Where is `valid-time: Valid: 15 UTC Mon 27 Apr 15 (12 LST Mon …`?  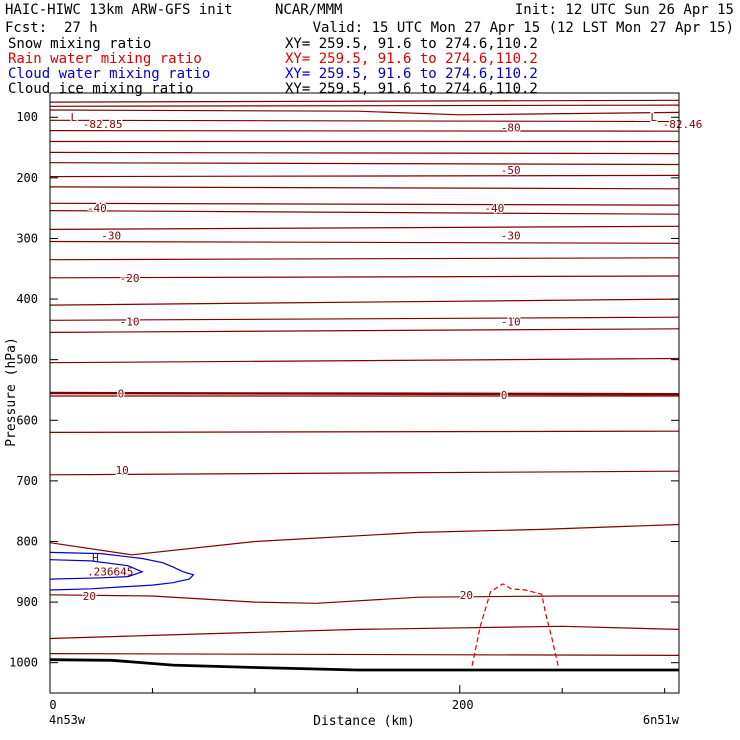 valid-time: Valid: 15 UTC Mon 27 Apr 15 (12 LST Mon … is located at coordinates (523, 28).